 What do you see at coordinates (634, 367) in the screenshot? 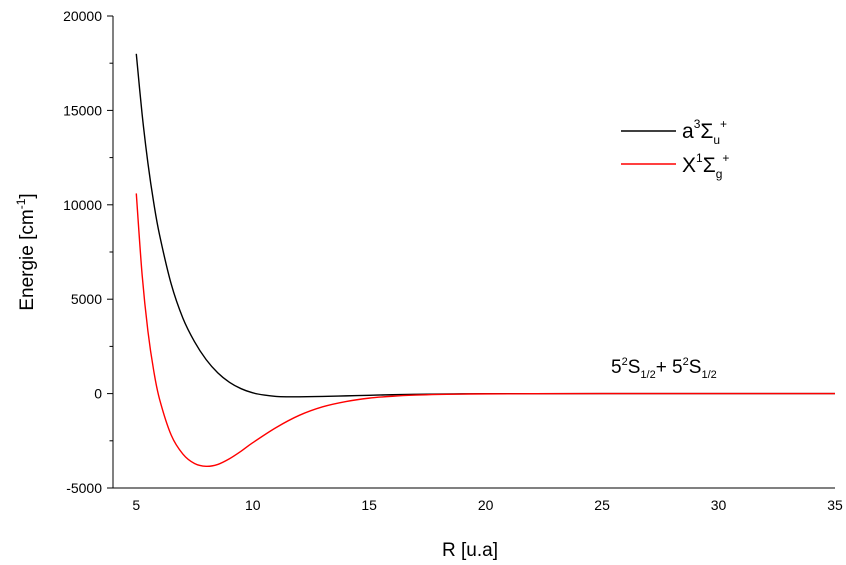
I see `annot-p3: S` at bounding box center [634, 367].